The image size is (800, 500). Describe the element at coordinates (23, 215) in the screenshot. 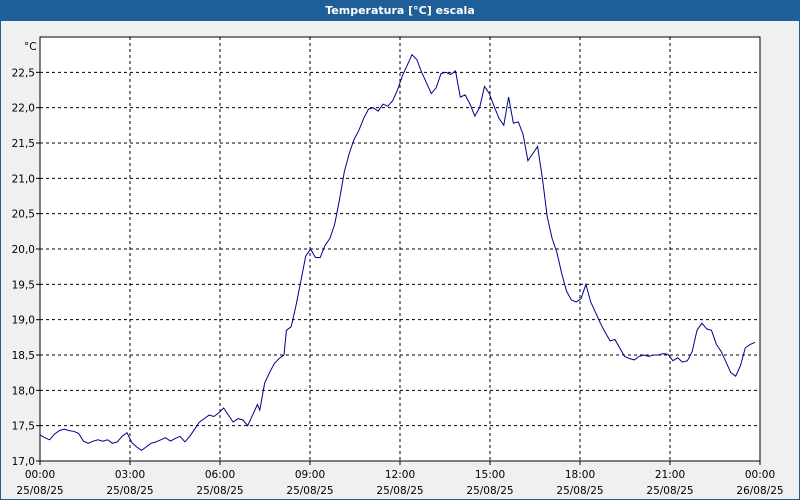

I see `y-tick-label: 20,5` at that location.